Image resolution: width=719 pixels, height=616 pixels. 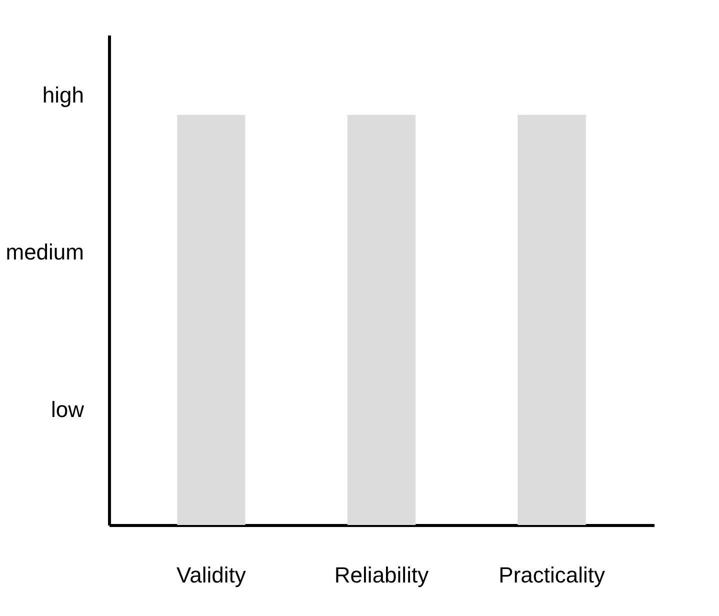 What do you see at coordinates (381, 575) in the screenshot?
I see `x-tick-label: Reliability` at bounding box center [381, 575].